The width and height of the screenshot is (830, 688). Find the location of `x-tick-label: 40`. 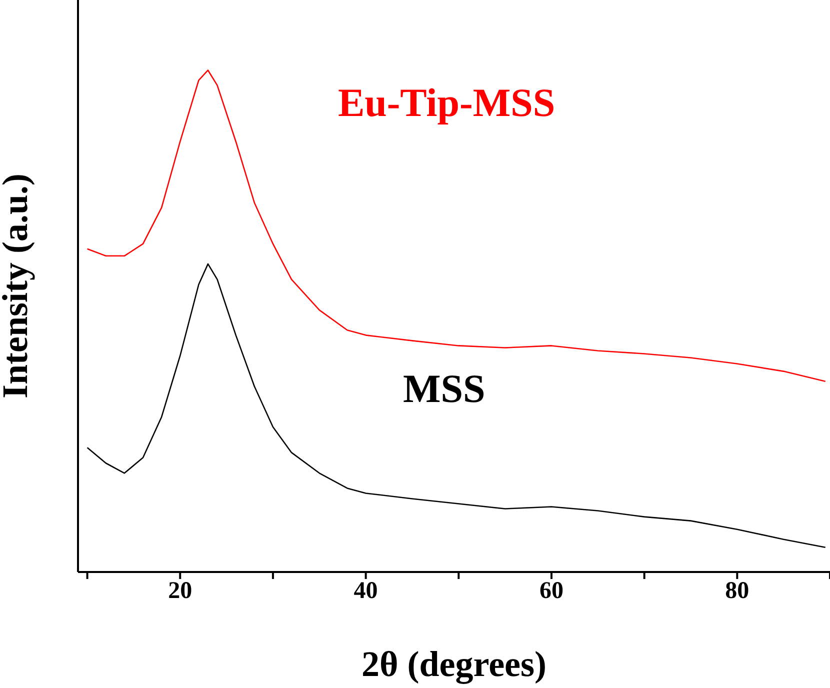

x-tick-label: 40 is located at coordinates (366, 591).